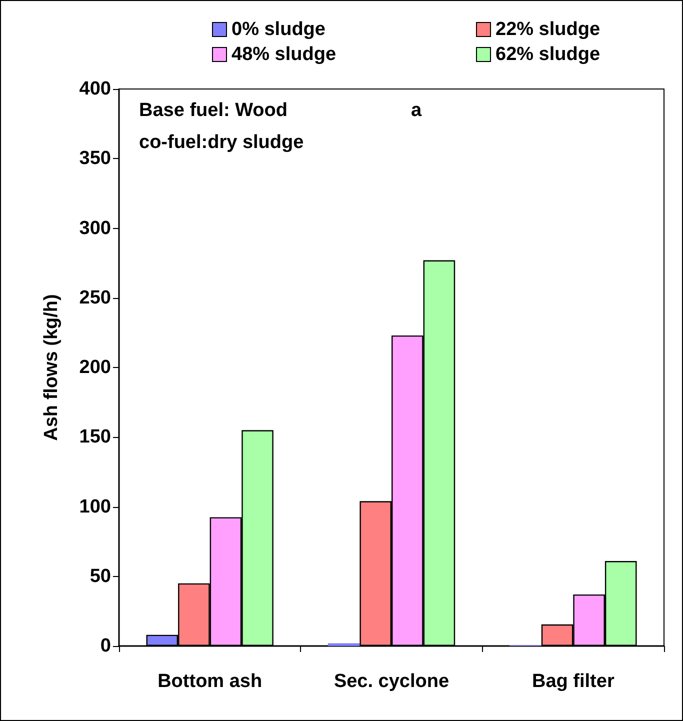  Describe the element at coordinates (573, 681) in the screenshot. I see `x-tick-label: Bag filter` at that location.